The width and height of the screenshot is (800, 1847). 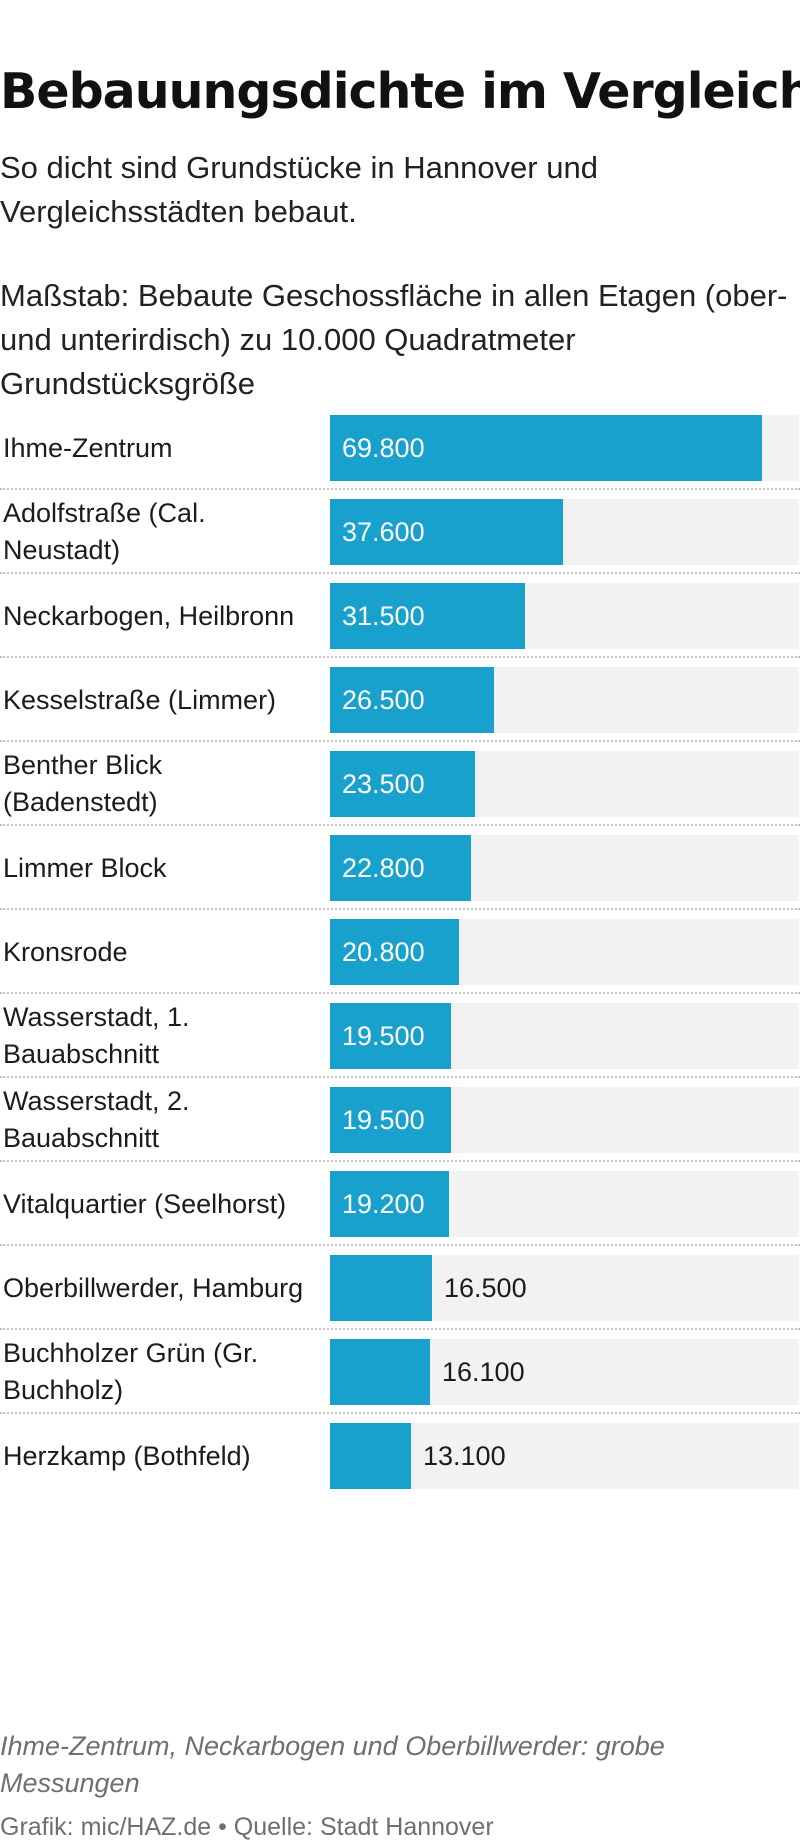 I want to click on category-label: Ihme-Zentrum, so click(x=88, y=447).